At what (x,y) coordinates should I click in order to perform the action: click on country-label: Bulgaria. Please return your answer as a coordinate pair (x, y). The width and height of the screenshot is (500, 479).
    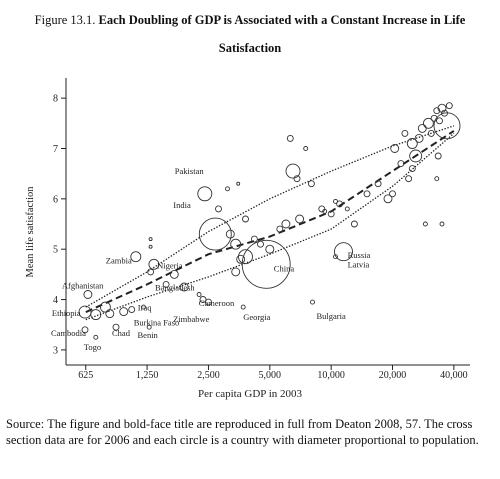
    Looking at the image, I should click on (331, 316).